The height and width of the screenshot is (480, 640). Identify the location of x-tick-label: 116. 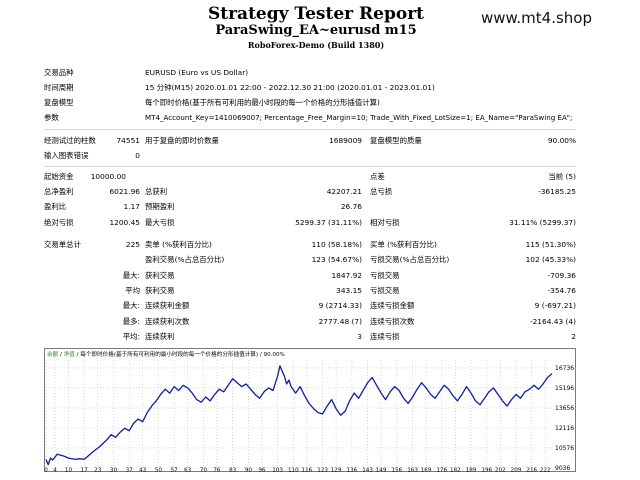
(307, 470).